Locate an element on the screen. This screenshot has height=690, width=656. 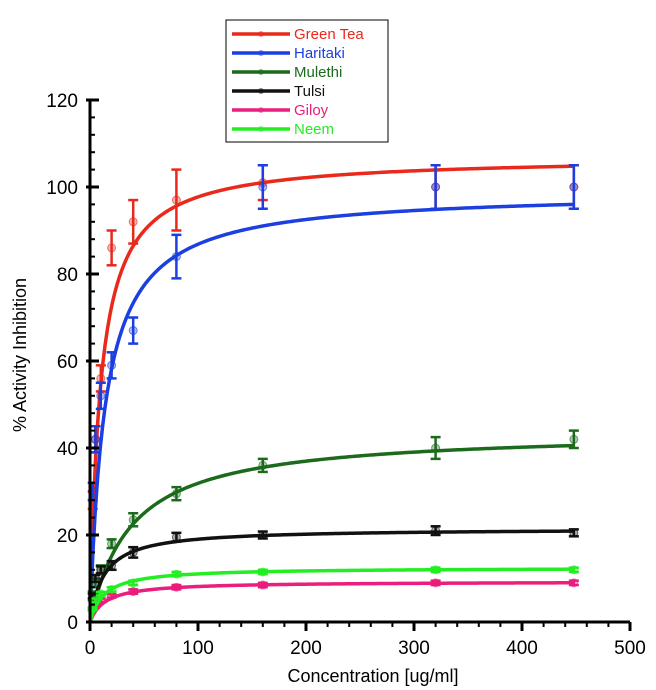
y-axis-ticks: 0 20 40 60 80 100 120 is located at coordinates (72, 362).